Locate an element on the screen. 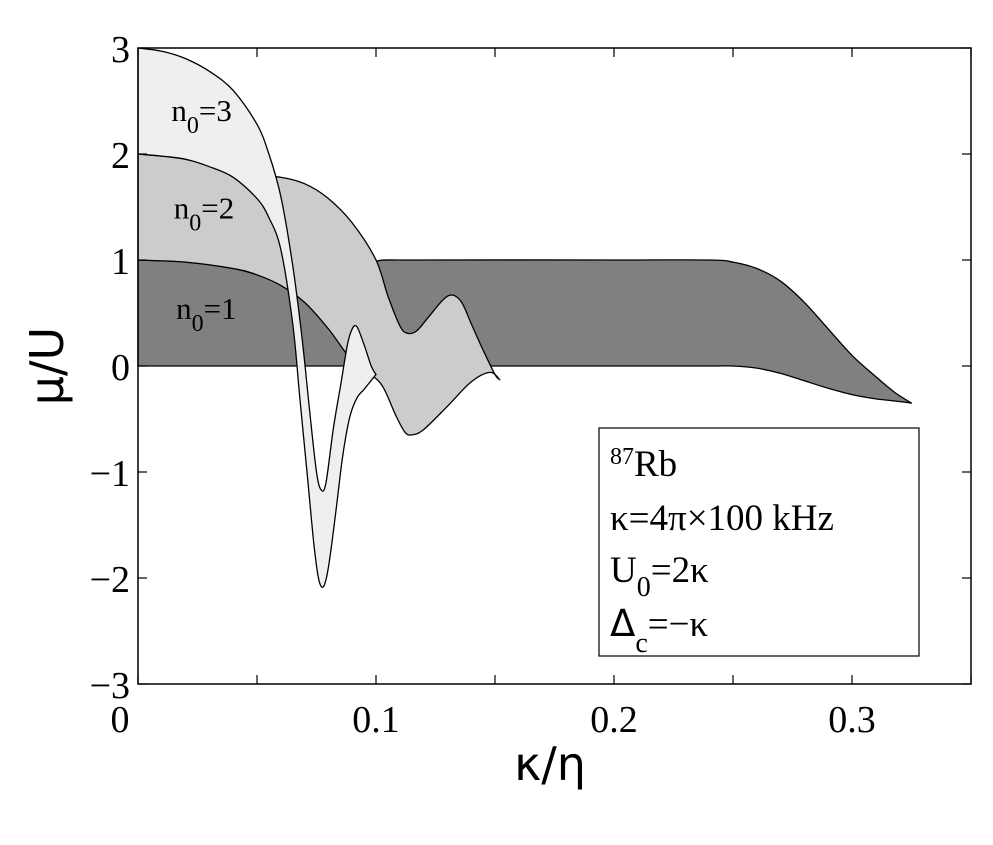  y-tick-label: 1 is located at coordinates (120, 262).